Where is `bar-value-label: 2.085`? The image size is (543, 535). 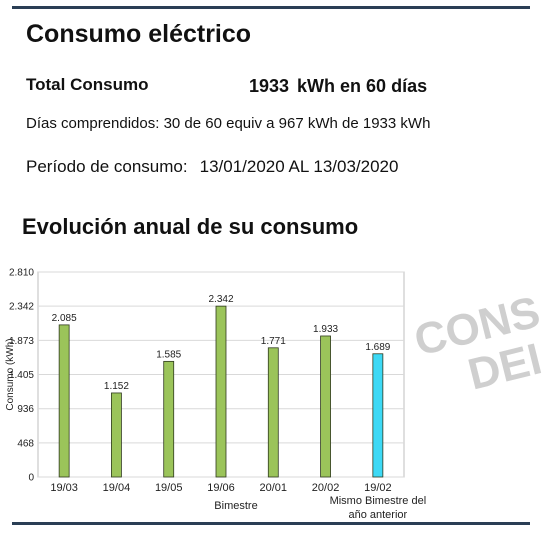 bar-value-label: 2.085 is located at coordinates (64, 318).